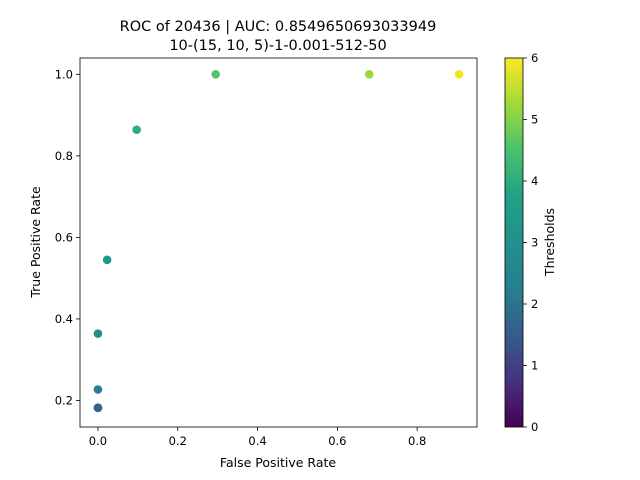 This screenshot has height=480, width=640. I want to click on x-axis-label: False Positive Rate, so click(278, 462).